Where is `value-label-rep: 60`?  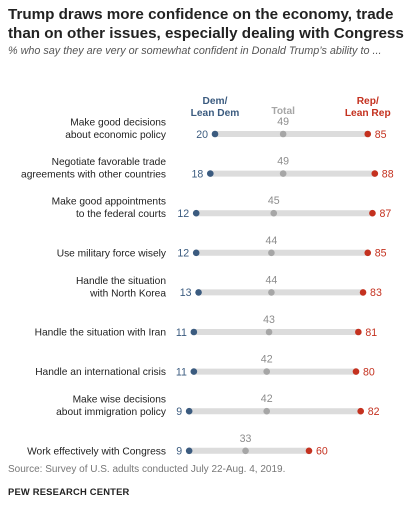
value-label-rep: 60 is located at coordinates (322, 452).